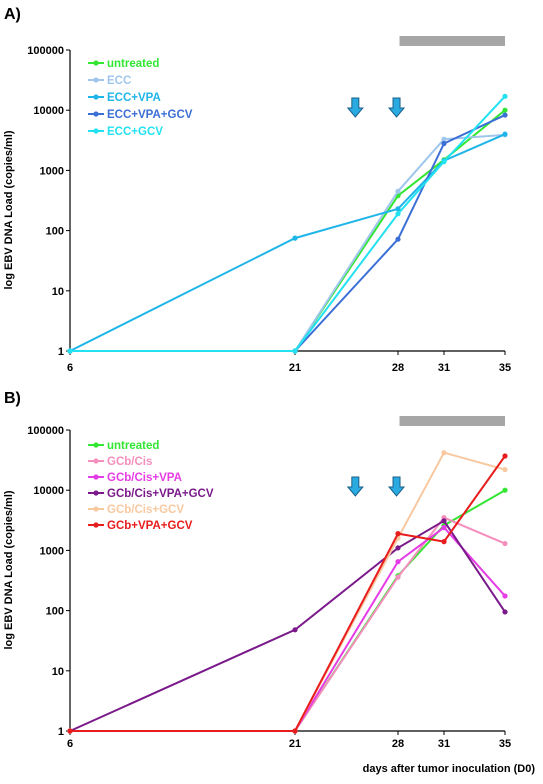 This screenshot has height=784, width=543. I want to click on panel-b-legend-label: untreated, so click(133, 446).